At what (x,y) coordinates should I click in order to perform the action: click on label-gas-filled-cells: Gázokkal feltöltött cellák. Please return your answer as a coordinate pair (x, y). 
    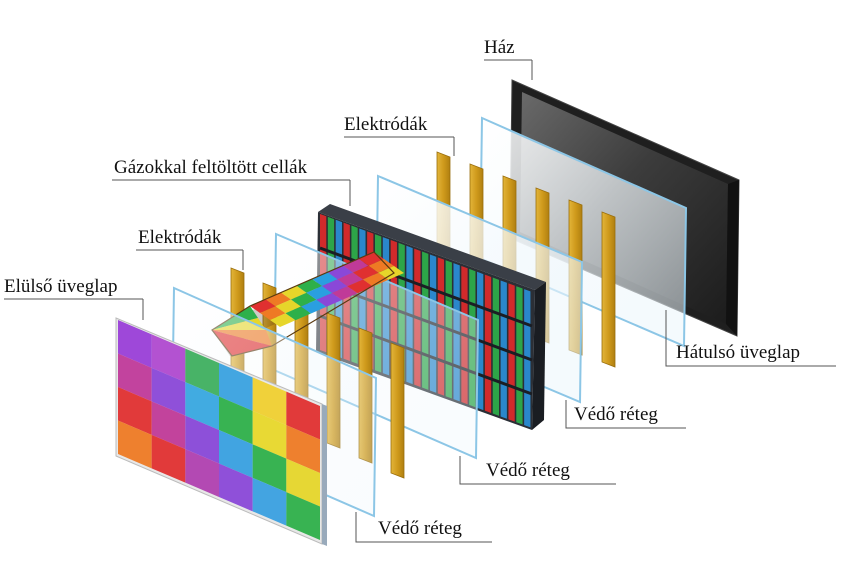
    Looking at the image, I should click on (211, 167).